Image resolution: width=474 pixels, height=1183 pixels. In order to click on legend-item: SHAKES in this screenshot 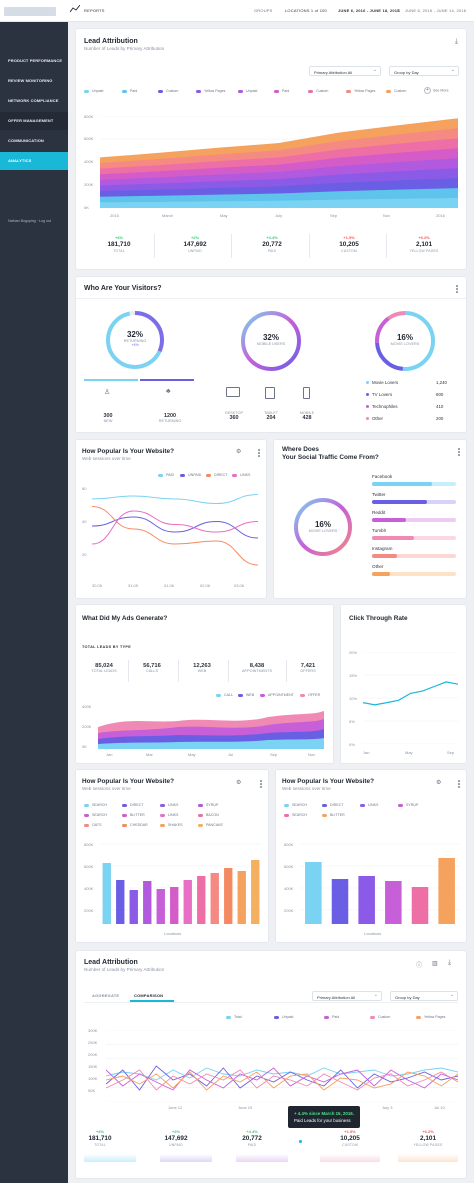, I will do `click(171, 825)`.